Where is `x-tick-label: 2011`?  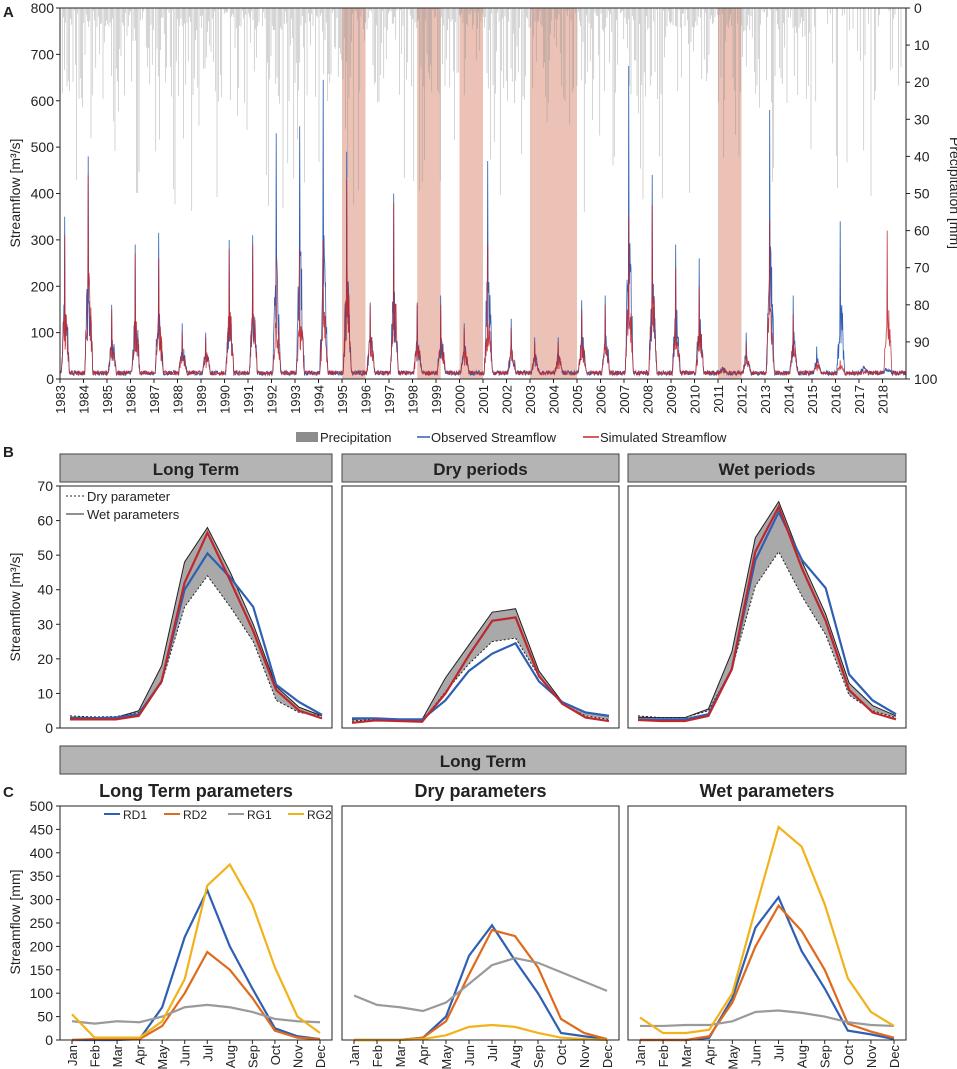
x-tick-label: 2011 is located at coordinates (718, 399).